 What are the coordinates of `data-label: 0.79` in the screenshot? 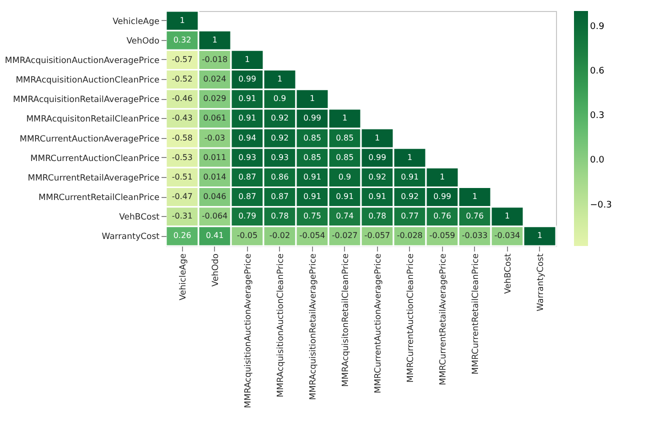 It's located at (247, 216).